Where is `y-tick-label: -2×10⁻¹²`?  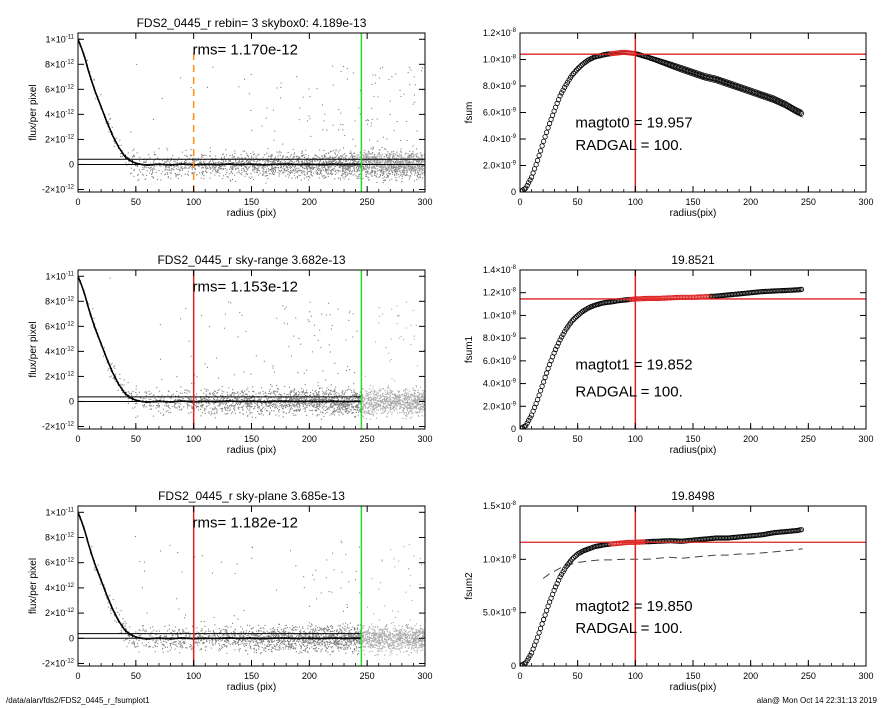
y-tick-label: -2×10⁻¹² is located at coordinates (58, 189).